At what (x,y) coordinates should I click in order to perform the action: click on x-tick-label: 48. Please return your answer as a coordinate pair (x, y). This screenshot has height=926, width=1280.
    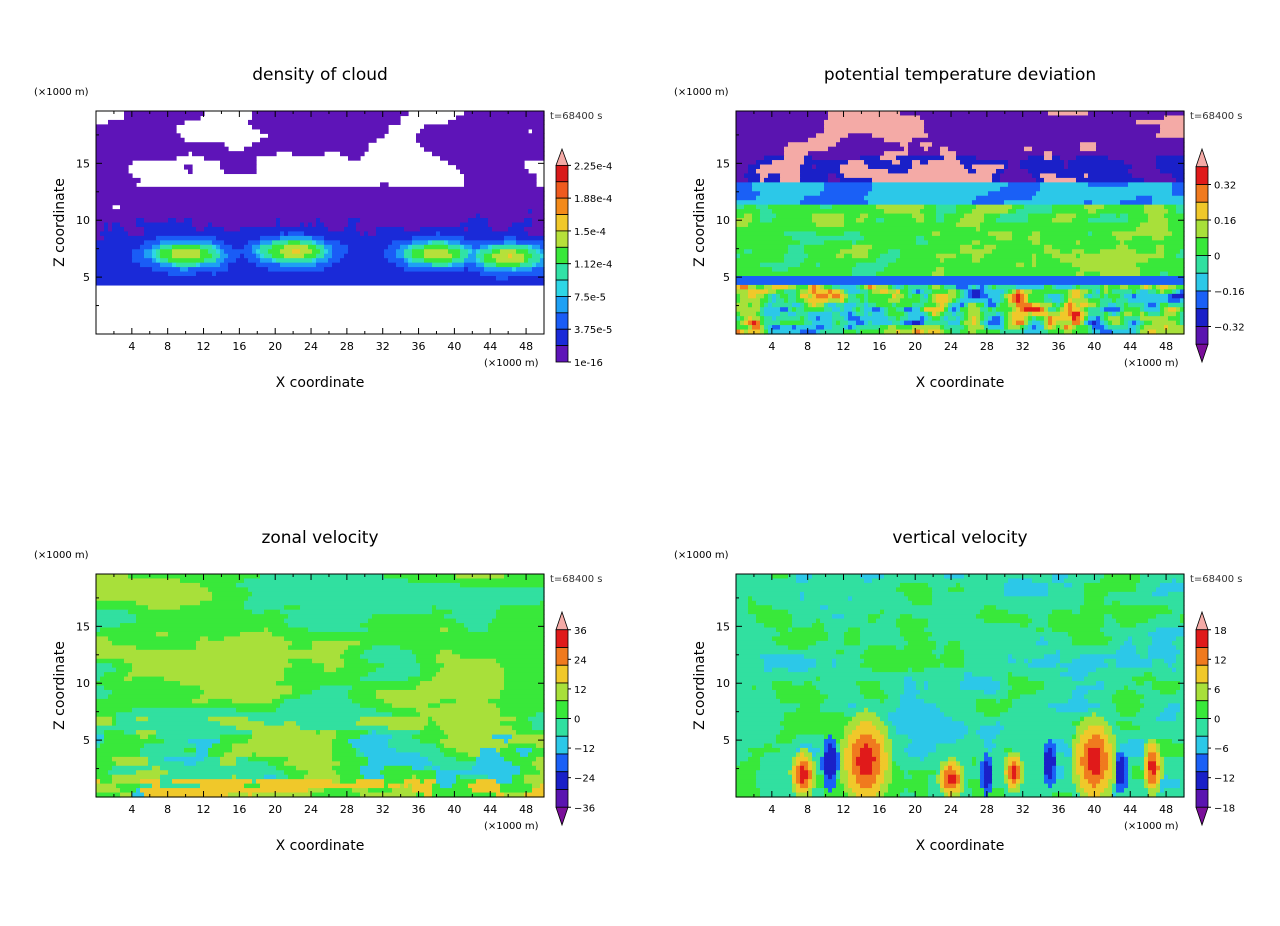
    Looking at the image, I should click on (1166, 809).